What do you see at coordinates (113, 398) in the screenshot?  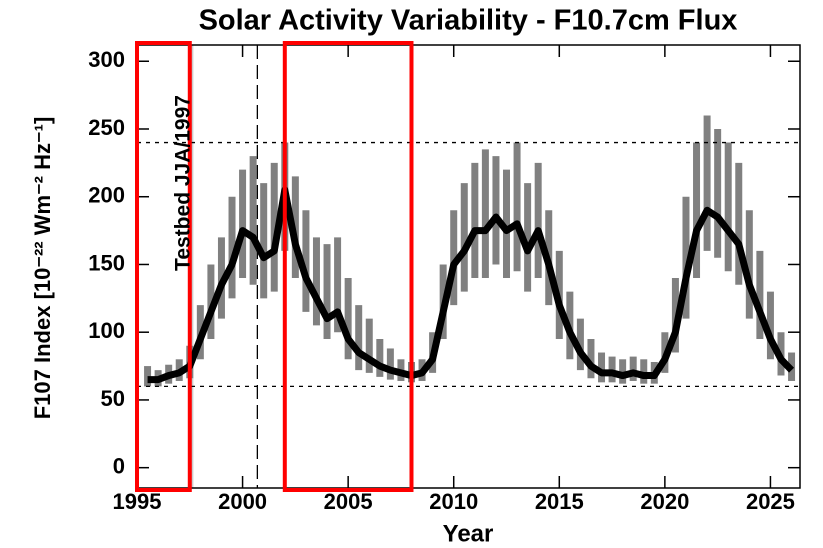 I see `y-tick-label: 50` at bounding box center [113, 398].